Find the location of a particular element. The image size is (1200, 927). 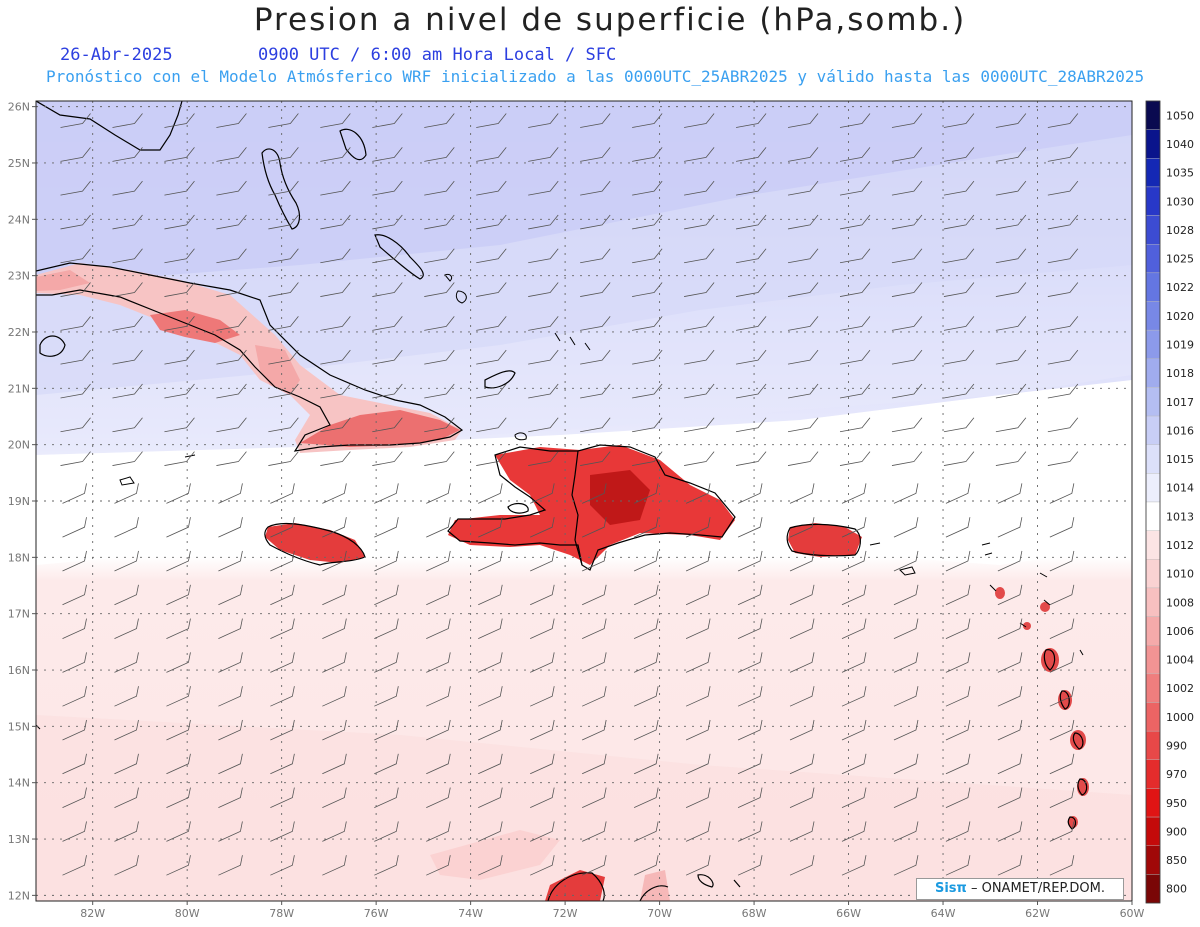

lon-tick-label: 60W is located at coordinates (1132, 913).